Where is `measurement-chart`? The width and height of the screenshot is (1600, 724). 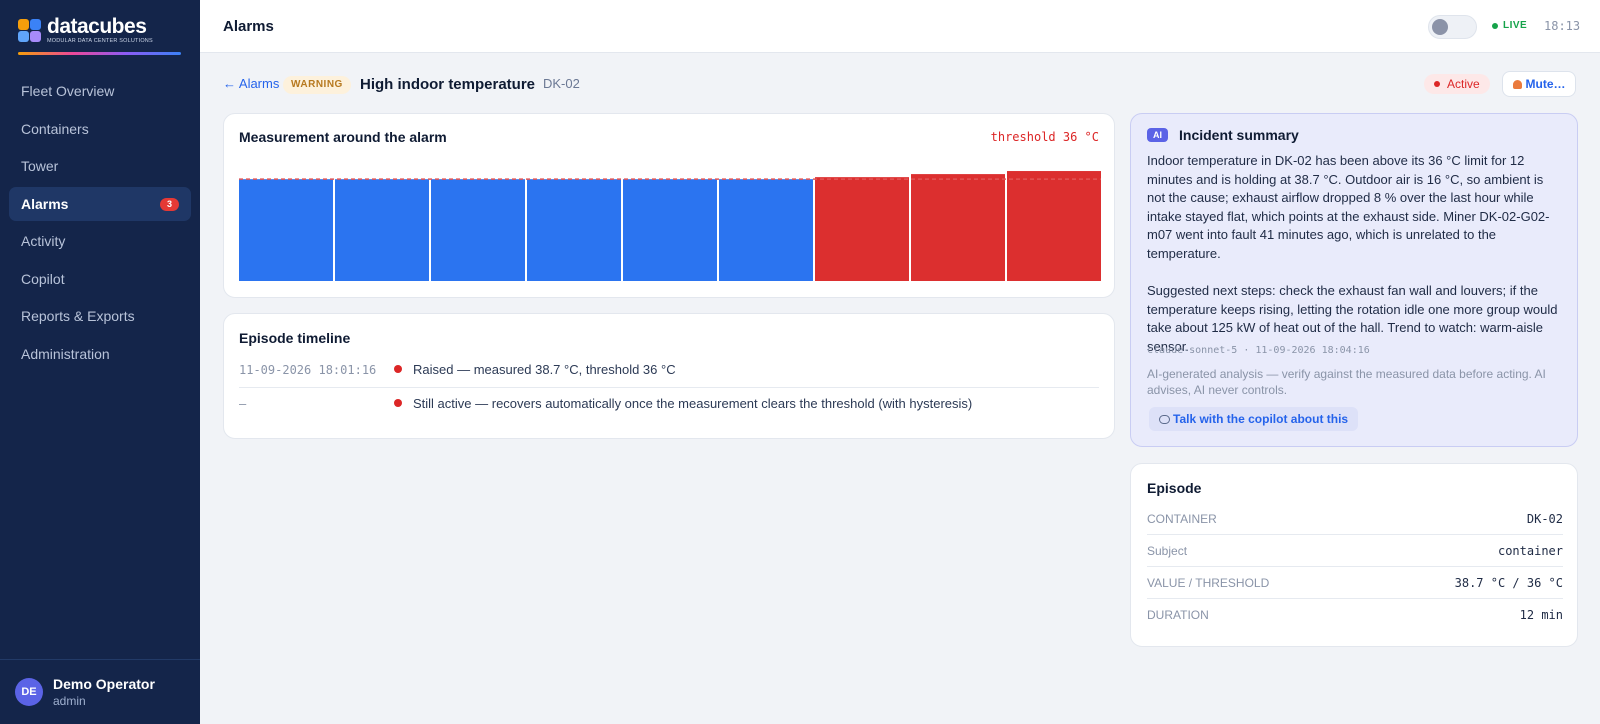 measurement-chart is located at coordinates (670, 226).